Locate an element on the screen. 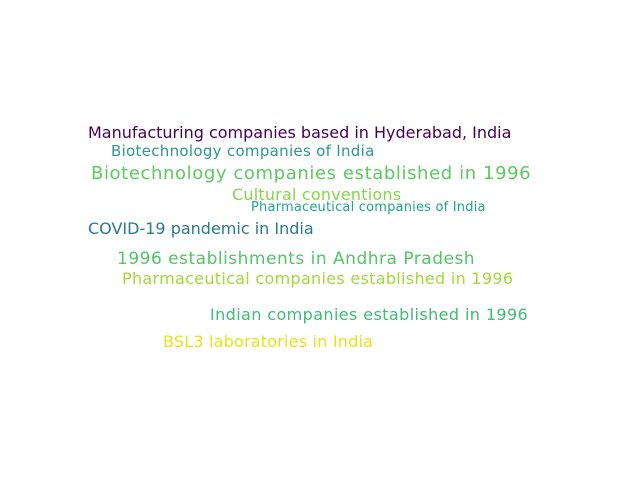  word-cloud-term: Pharmaceutical companies of India is located at coordinates (368, 207).